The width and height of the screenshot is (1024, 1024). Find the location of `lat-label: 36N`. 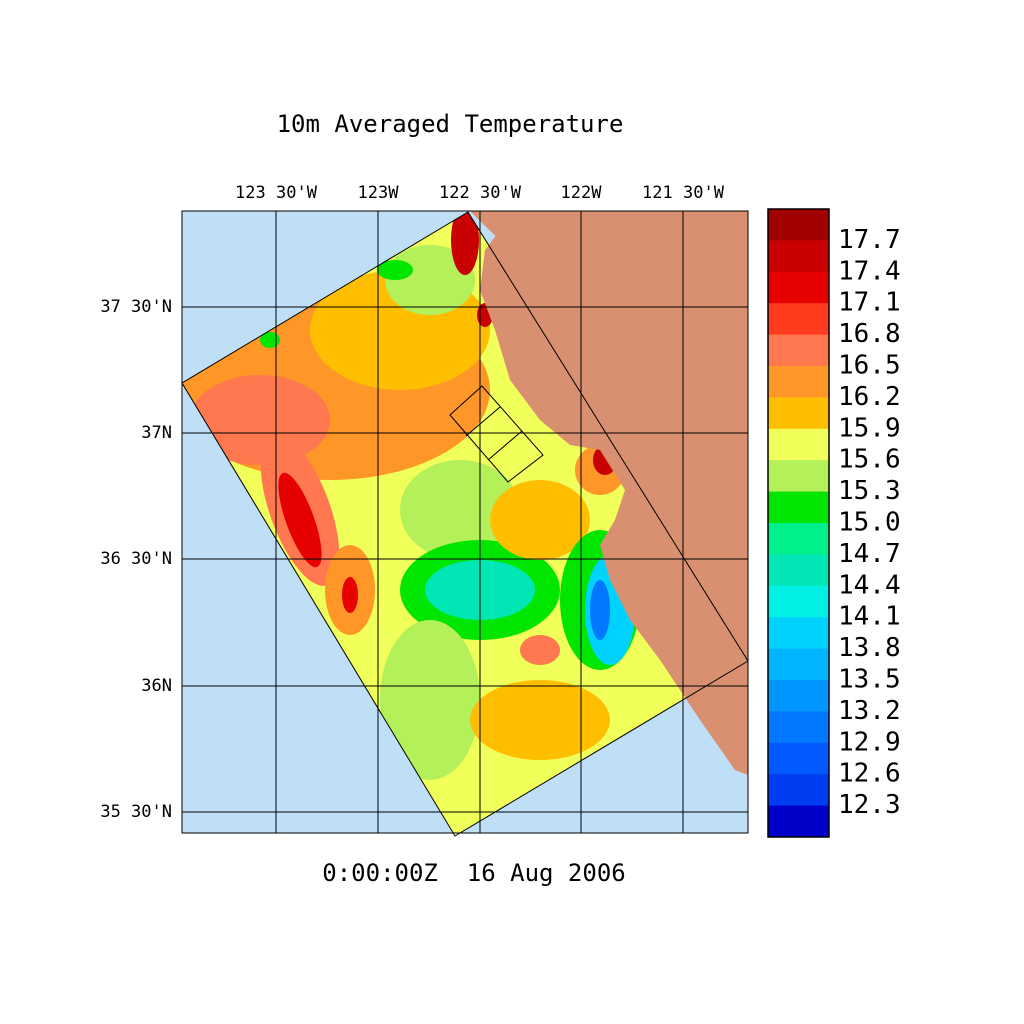

lat-label: 36N is located at coordinates (156, 686).